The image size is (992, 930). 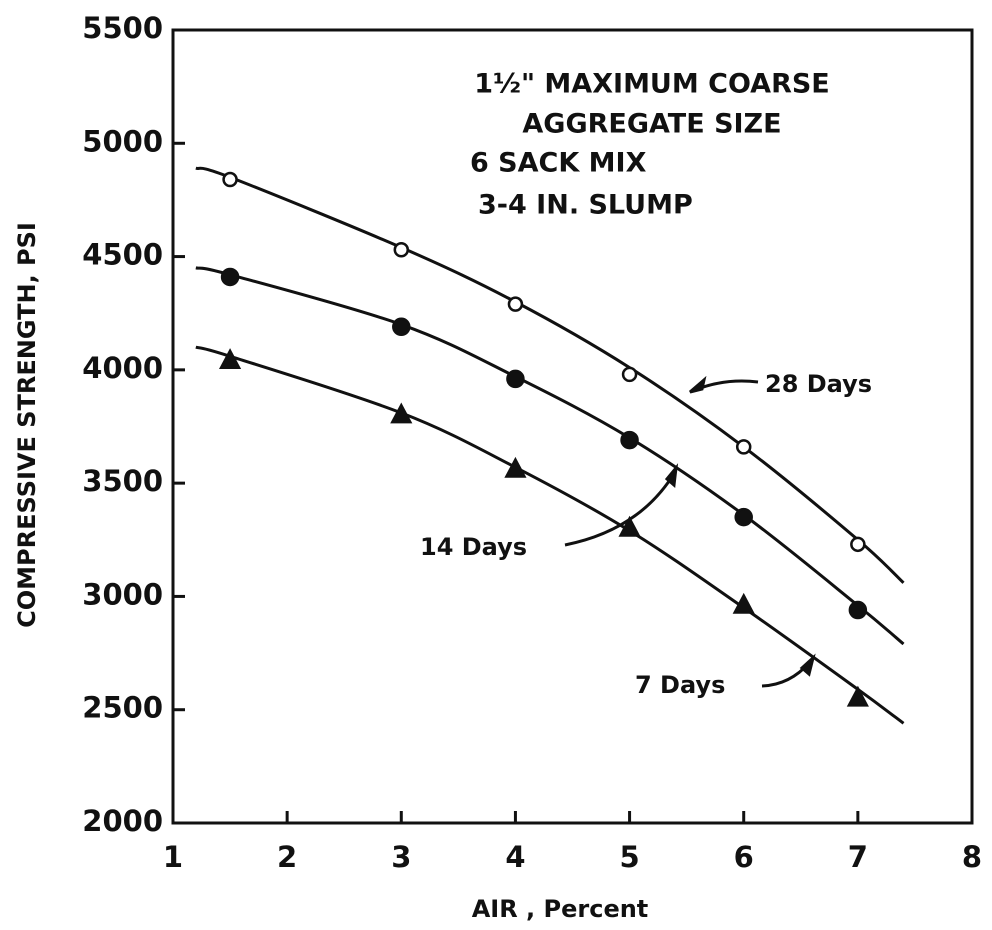 What do you see at coordinates (122, 255) in the screenshot?
I see `y-tick-label: 4500` at bounding box center [122, 255].